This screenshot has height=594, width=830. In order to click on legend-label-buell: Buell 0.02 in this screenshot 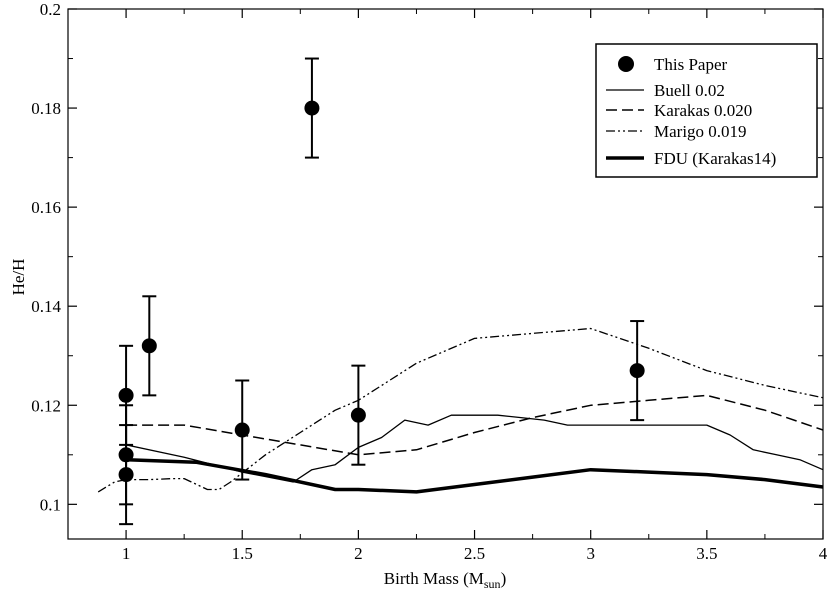, I will do `click(689, 90)`.